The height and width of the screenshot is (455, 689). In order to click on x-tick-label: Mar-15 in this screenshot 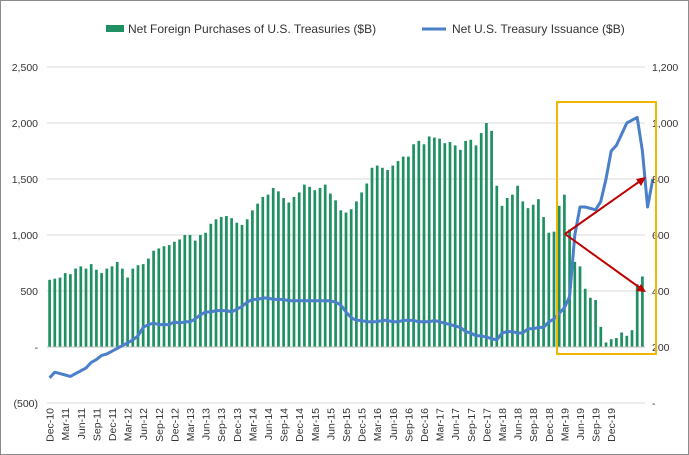, I will do `click(316, 424)`.